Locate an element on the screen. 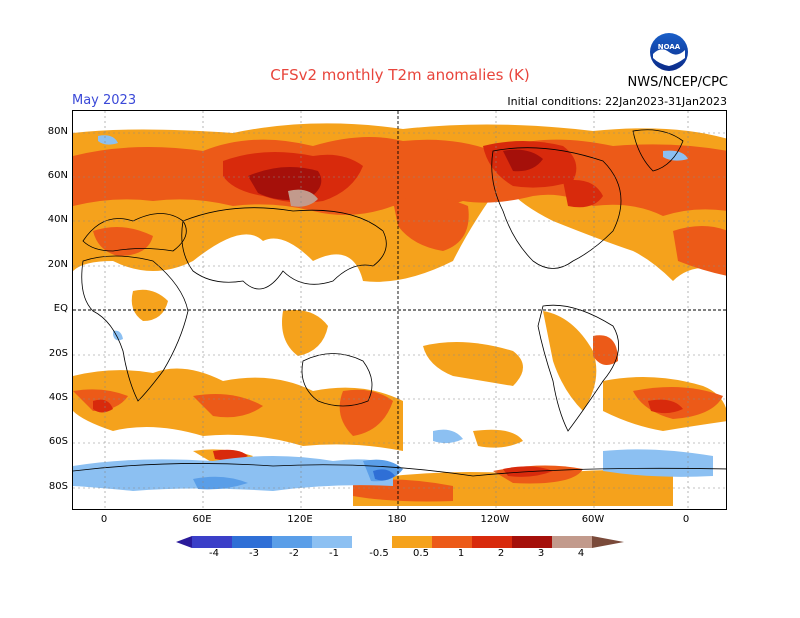 The width and height of the screenshot is (800, 618). lon-label-60e: 60E is located at coordinates (202, 519).